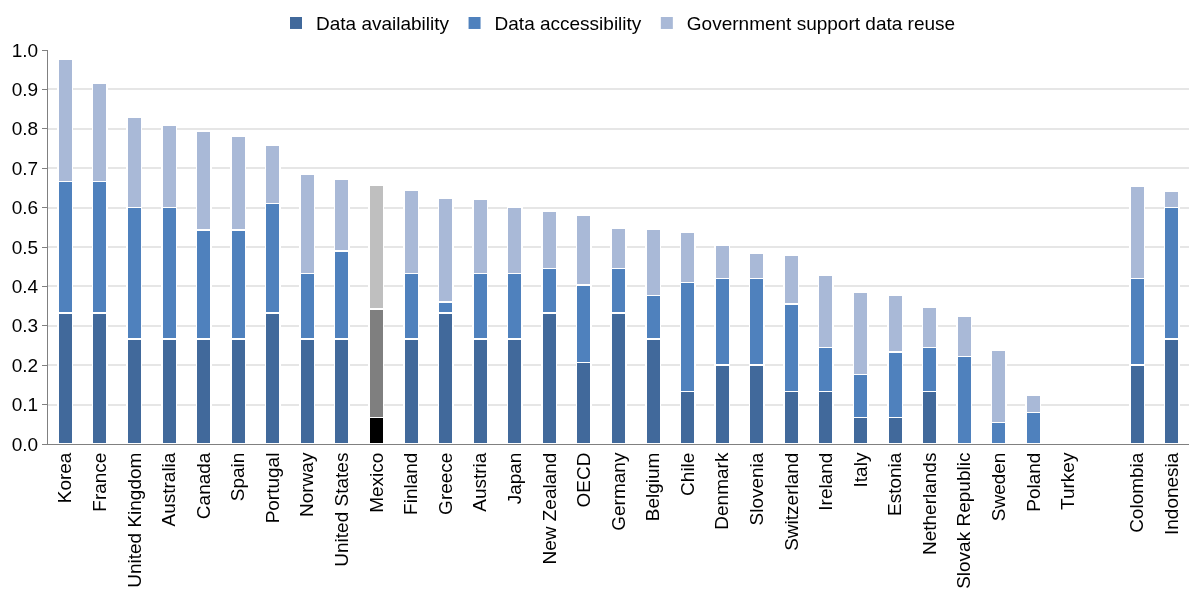  Describe the element at coordinates (687, 474) in the screenshot. I see `x-tick-label: Chile` at that location.